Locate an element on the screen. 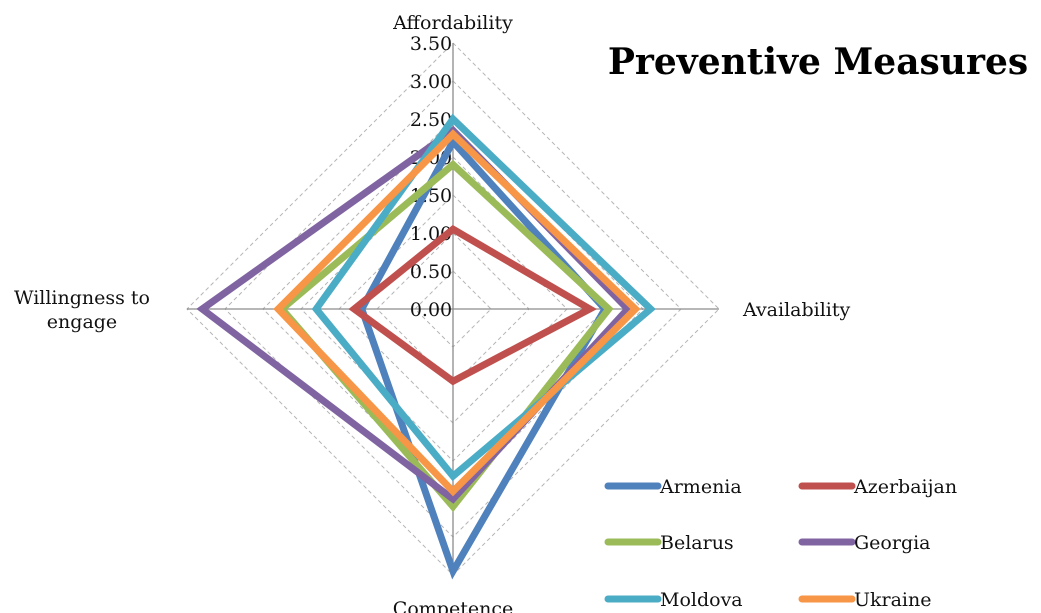 This screenshot has height=613, width=1041. legend-item: Belarus is located at coordinates (669, 543).